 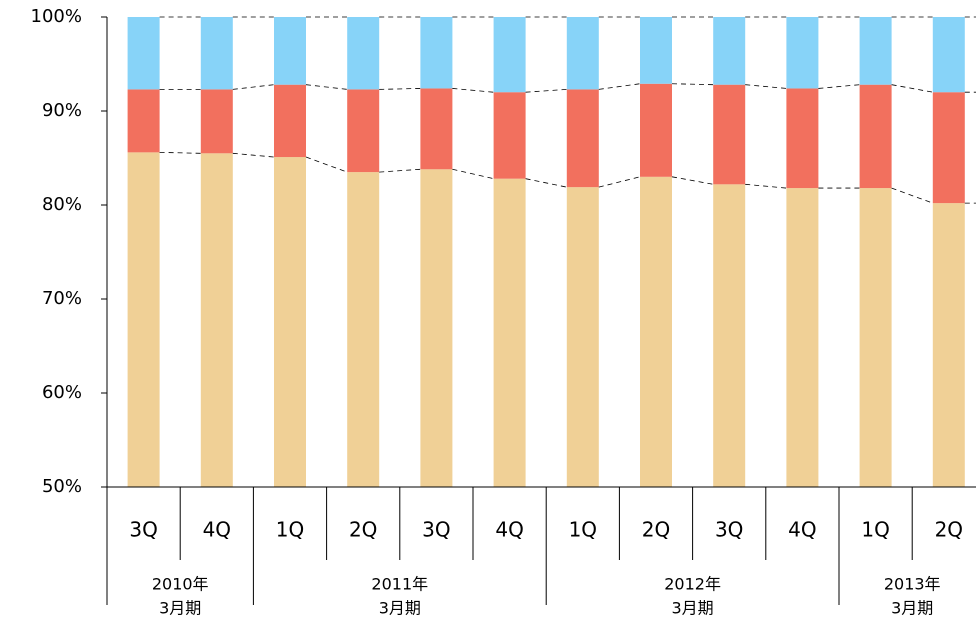 What do you see at coordinates (692, 584) in the screenshot?
I see `group-label: 2012年` at bounding box center [692, 584].